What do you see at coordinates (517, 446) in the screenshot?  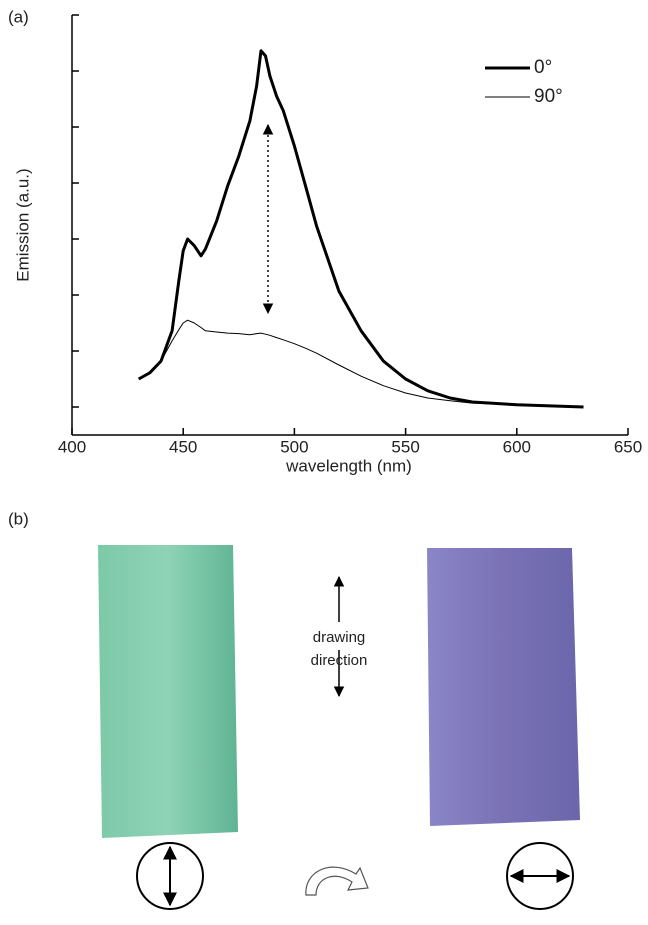 I see `x-tick-label: 600` at bounding box center [517, 446].